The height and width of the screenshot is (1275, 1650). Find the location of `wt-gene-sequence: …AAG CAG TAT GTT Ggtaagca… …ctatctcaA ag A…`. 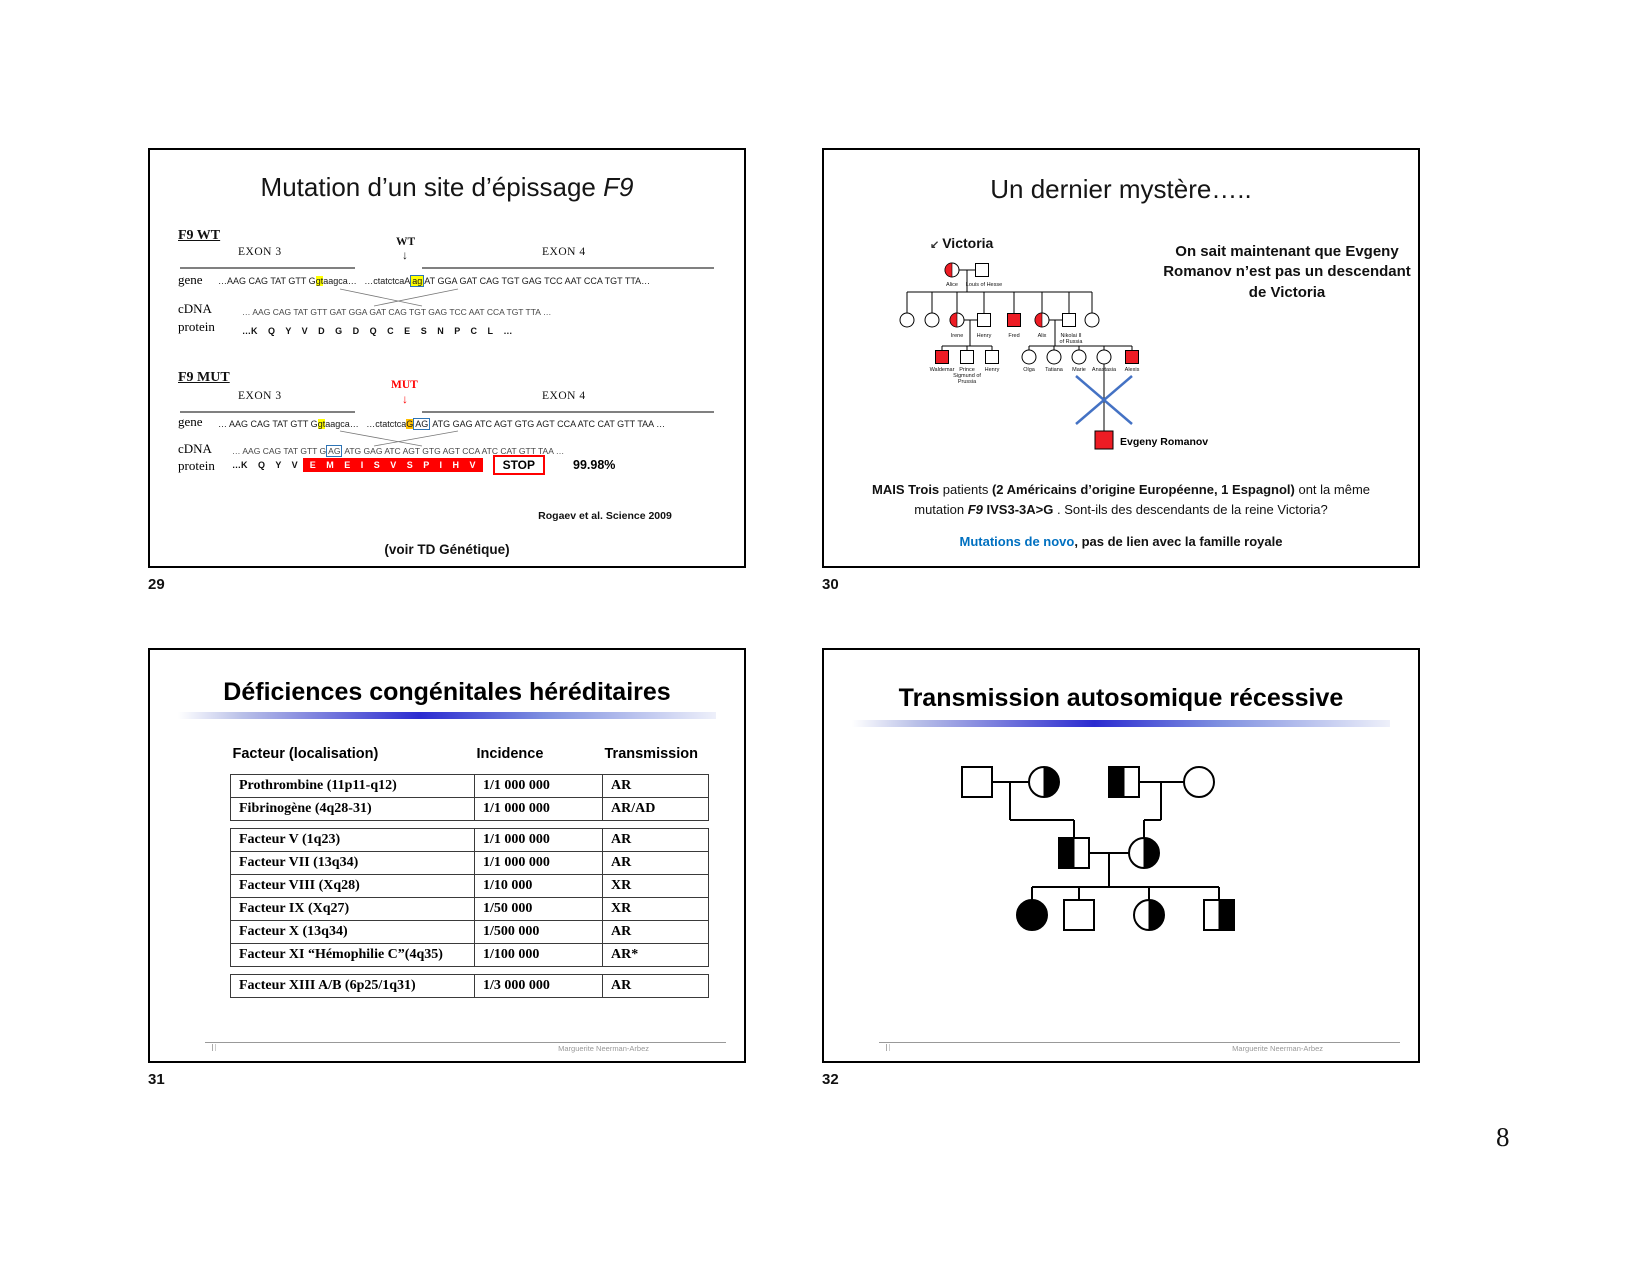

wt-gene-sequence: …AAG CAG TAT GTT Ggtaagca… …ctatctcaA ag A… is located at coordinates (434, 281).